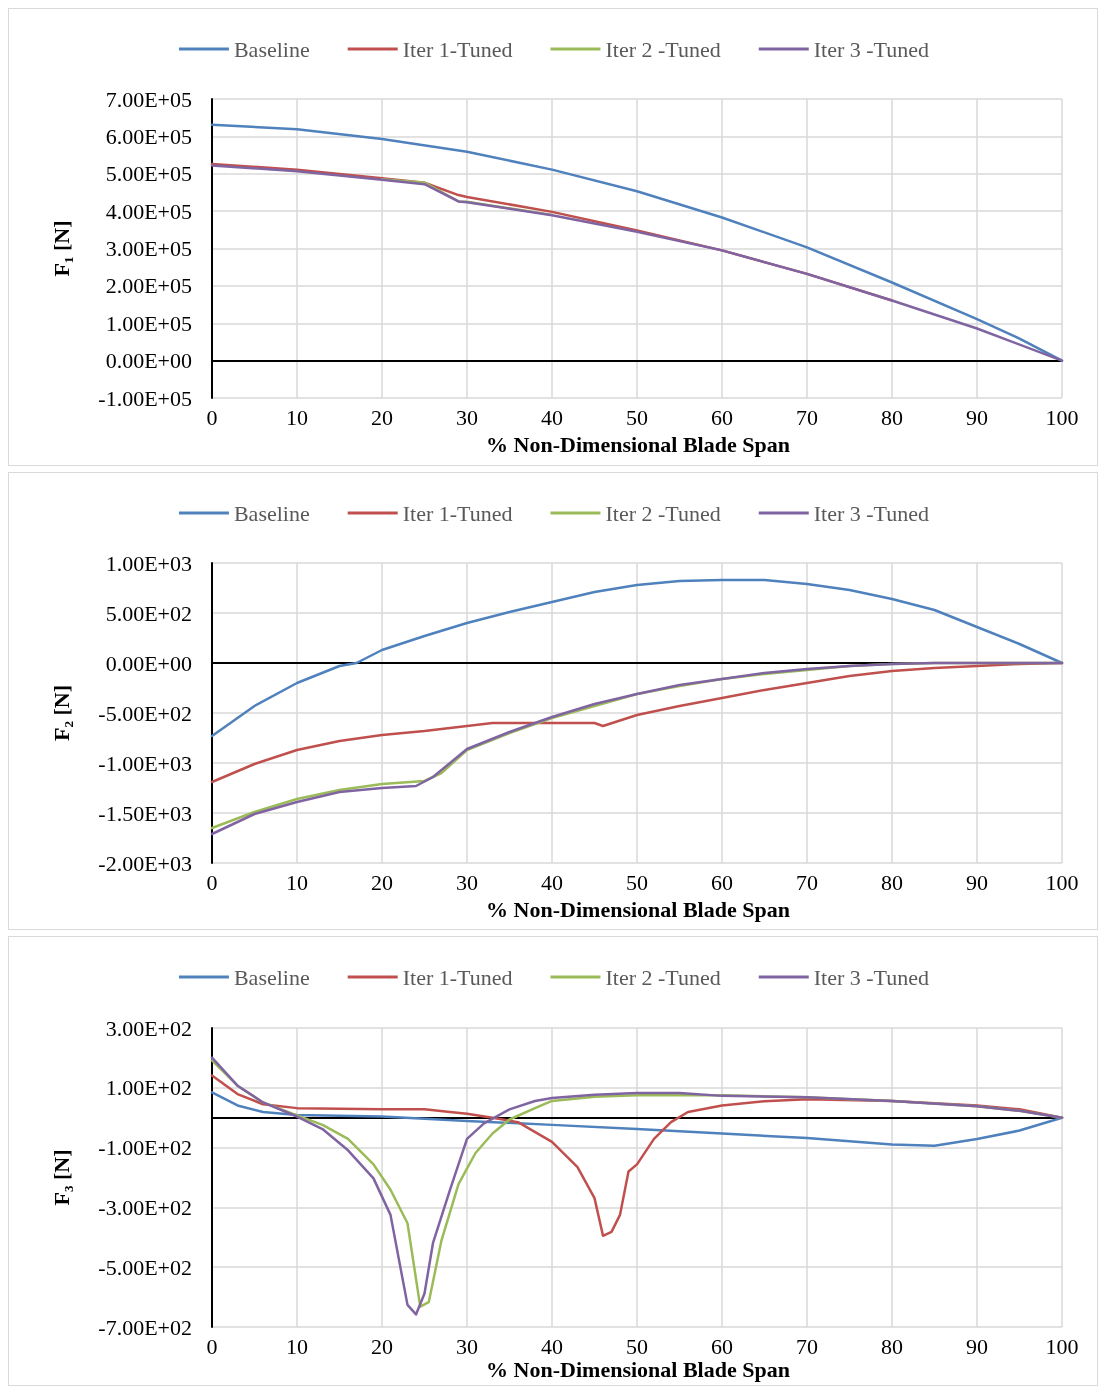 Image resolution: width=1099 pixels, height=1389 pixels. Describe the element at coordinates (145, 813) in the screenshot. I see `y-tick-label: -1.50E+03` at that location.